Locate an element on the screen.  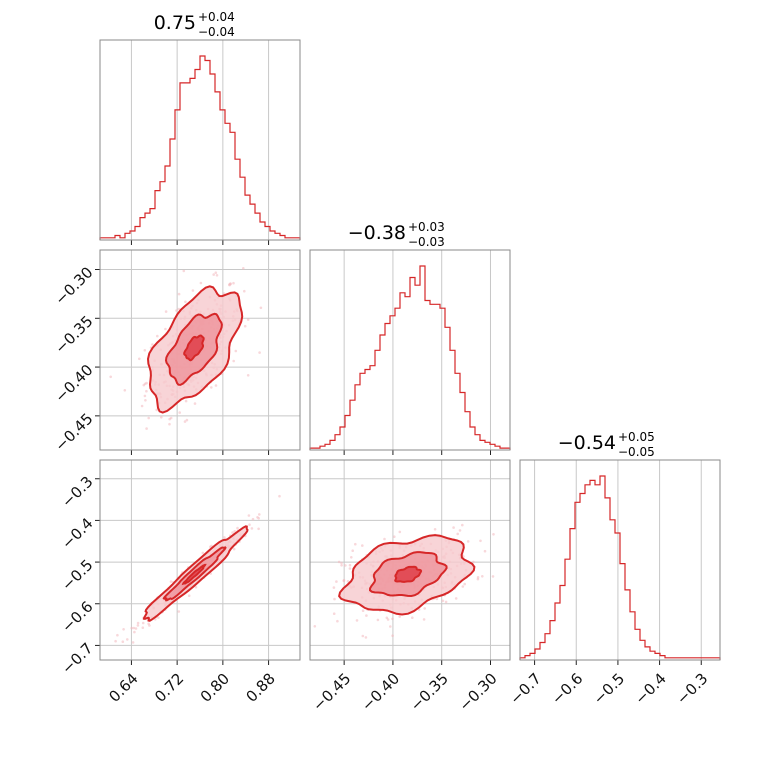
param-title: −0.38 +0.03−0.03 is located at coordinates (396, 234).